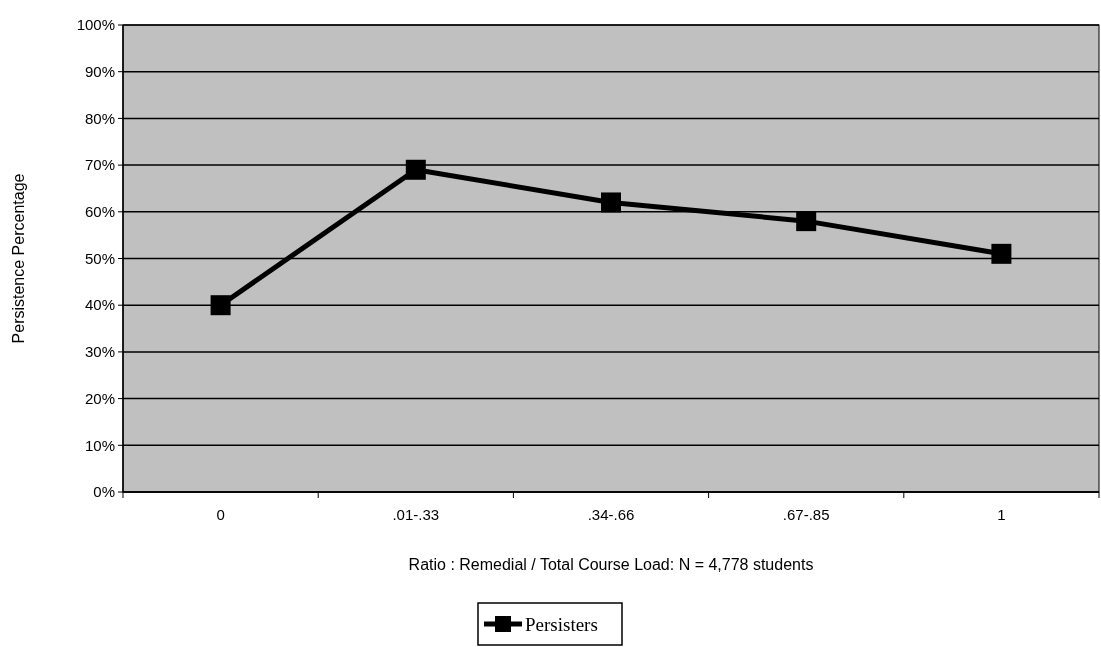 The width and height of the screenshot is (1101, 647). Describe the element at coordinates (1001, 514) in the screenshot. I see `x-tick-label: 1` at that location.